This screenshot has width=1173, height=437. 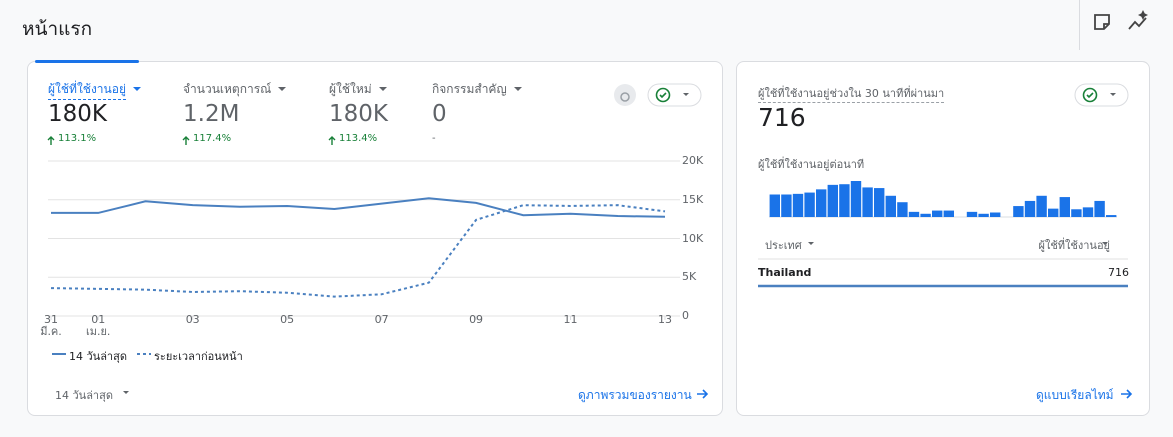 I want to click on y-tick-label: 10K, so click(x=693, y=238).